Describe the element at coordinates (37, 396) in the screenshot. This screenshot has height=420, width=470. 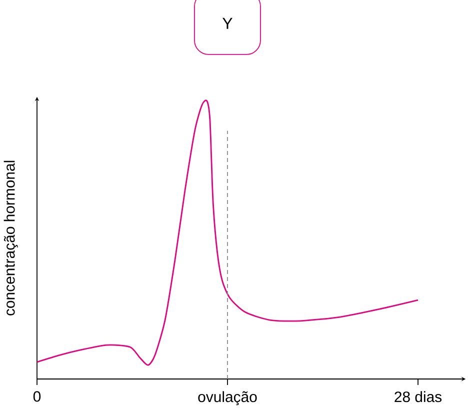
I see `x-tick-label: 0` at that location.